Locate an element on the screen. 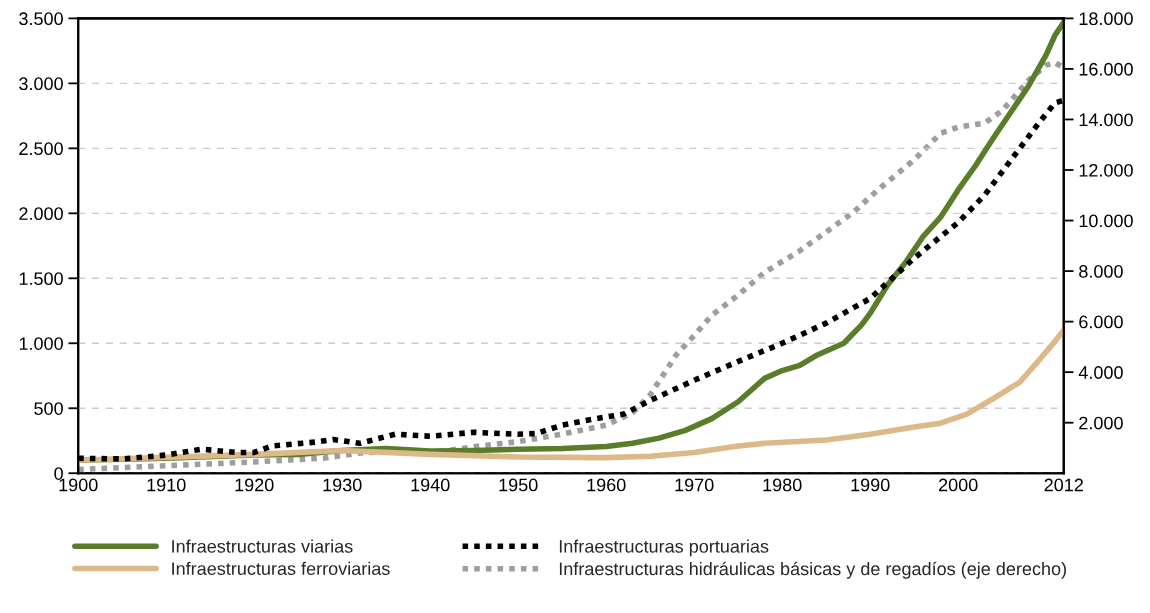 This screenshot has height=613, width=1150. y2-tick-label: 2.000 is located at coordinates (1101, 423).